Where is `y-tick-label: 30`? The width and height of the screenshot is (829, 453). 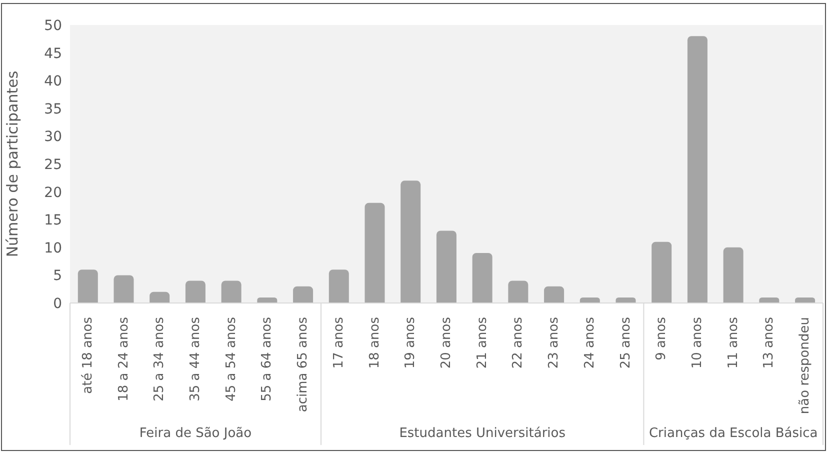
y-tick-label: 30 is located at coordinates (53, 137).